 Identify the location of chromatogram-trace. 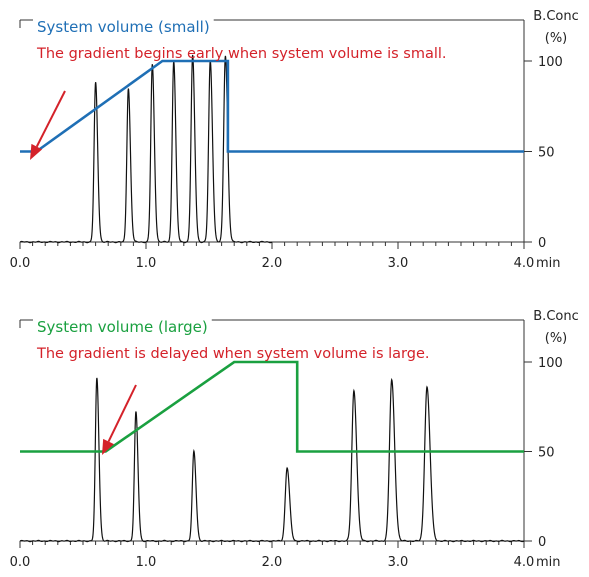
(146, 149).